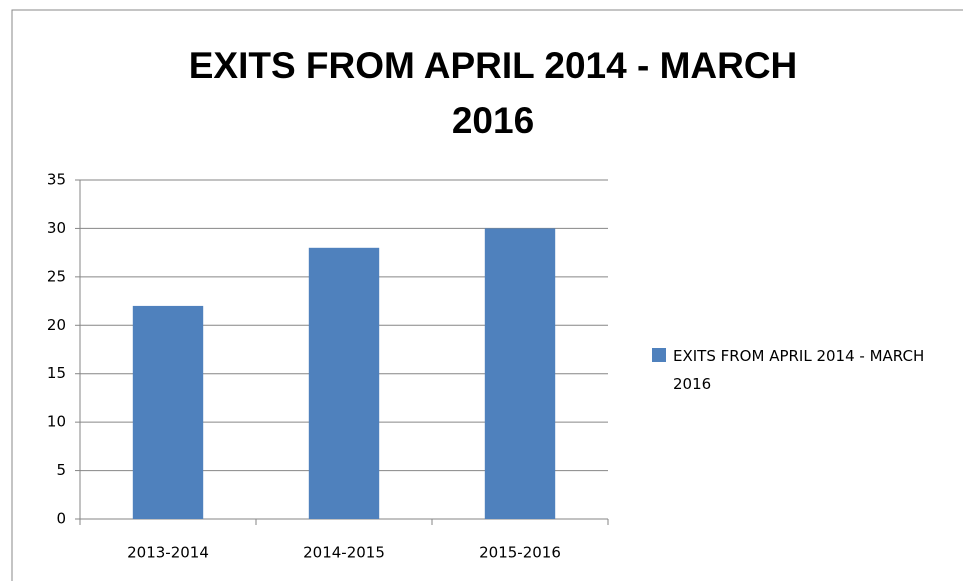  What do you see at coordinates (520, 553) in the screenshot?
I see `x-tick-label: 2015-2016` at bounding box center [520, 553].